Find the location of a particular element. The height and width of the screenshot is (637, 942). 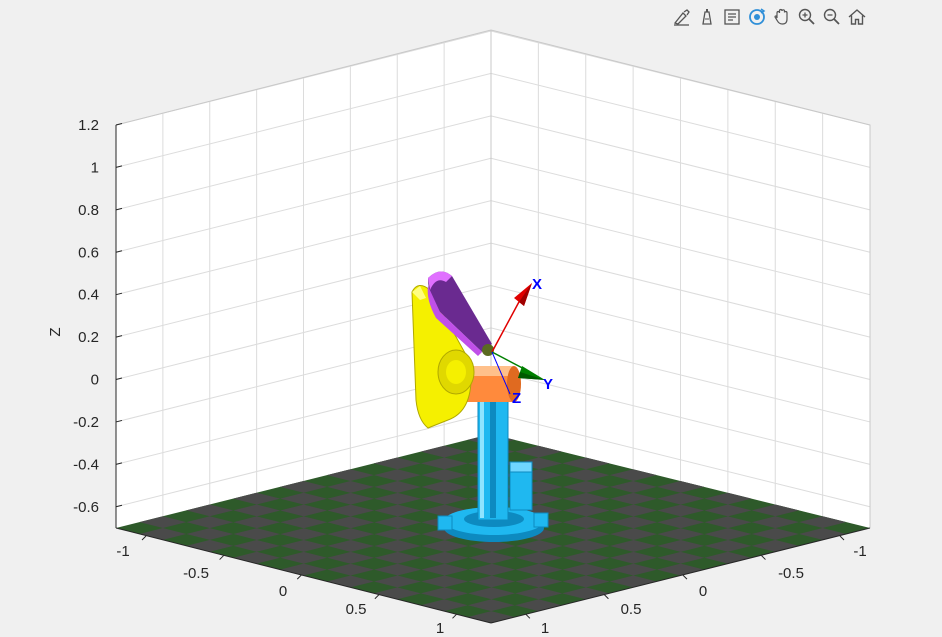

zoom-out-icon is located at coordinates (832, 17).